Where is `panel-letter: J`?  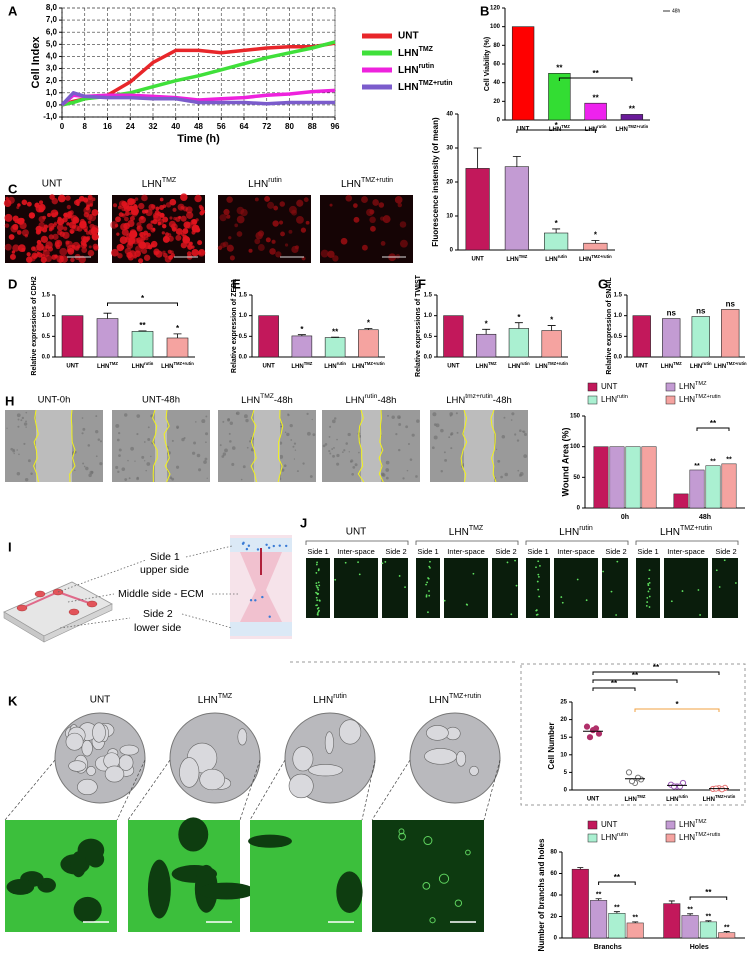 panel-letter: J is located at coordinates (303, 522).